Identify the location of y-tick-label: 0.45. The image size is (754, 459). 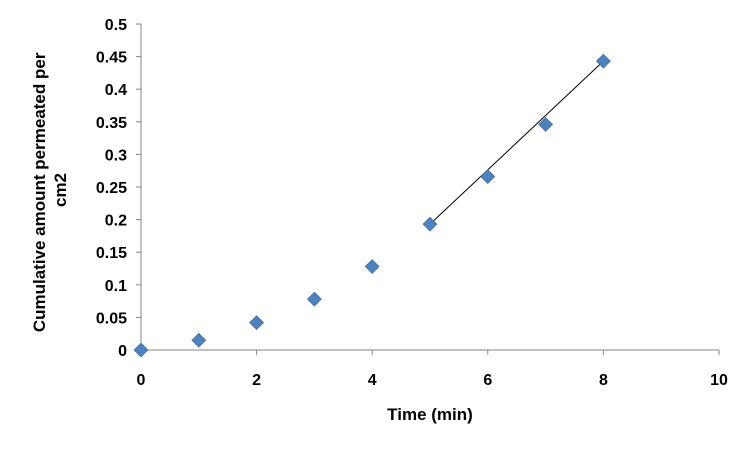
(111, 58).